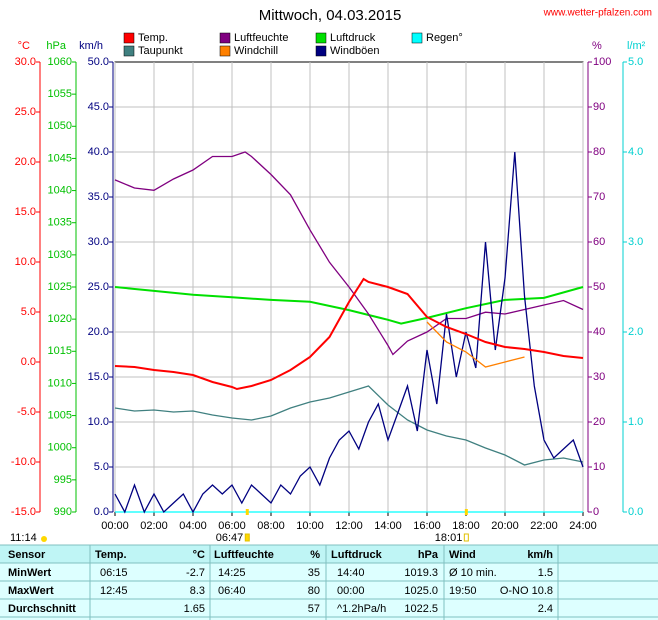 Image resolution: width=658 pixels, height=620 pixels. What do you see at coordinates (98, 152) in the screenshot?
I see `y-tick-label: 40.0` at bounding box center [98, 152].